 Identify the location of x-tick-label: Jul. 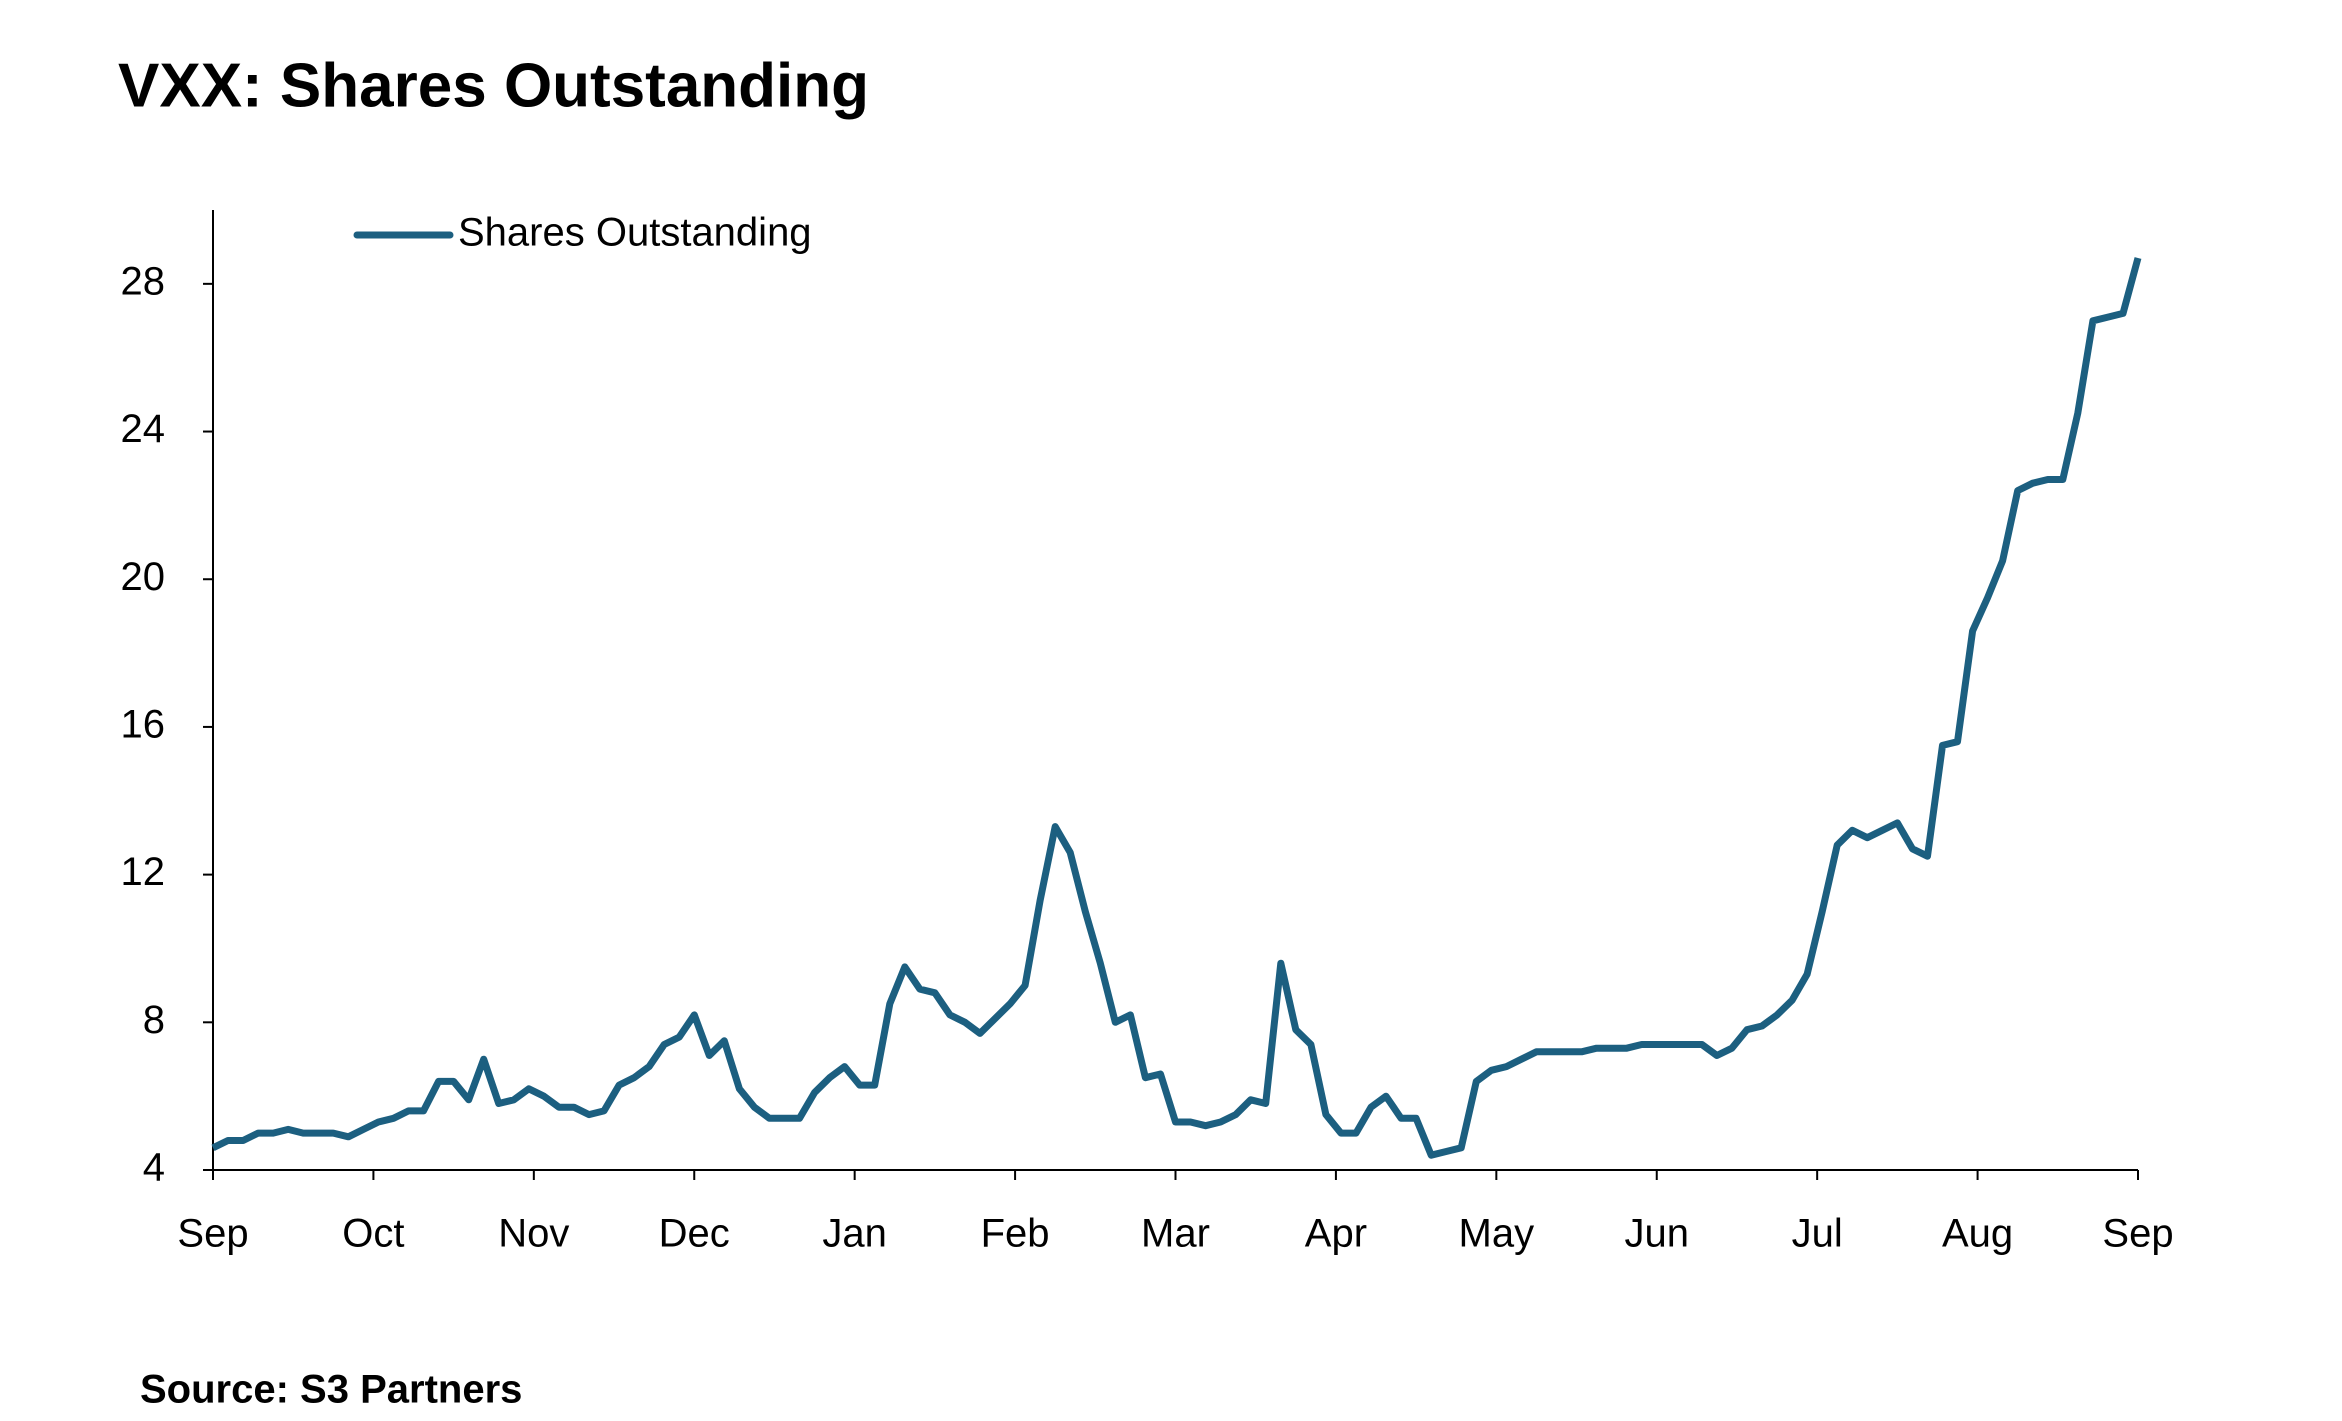
(1817, 1234).